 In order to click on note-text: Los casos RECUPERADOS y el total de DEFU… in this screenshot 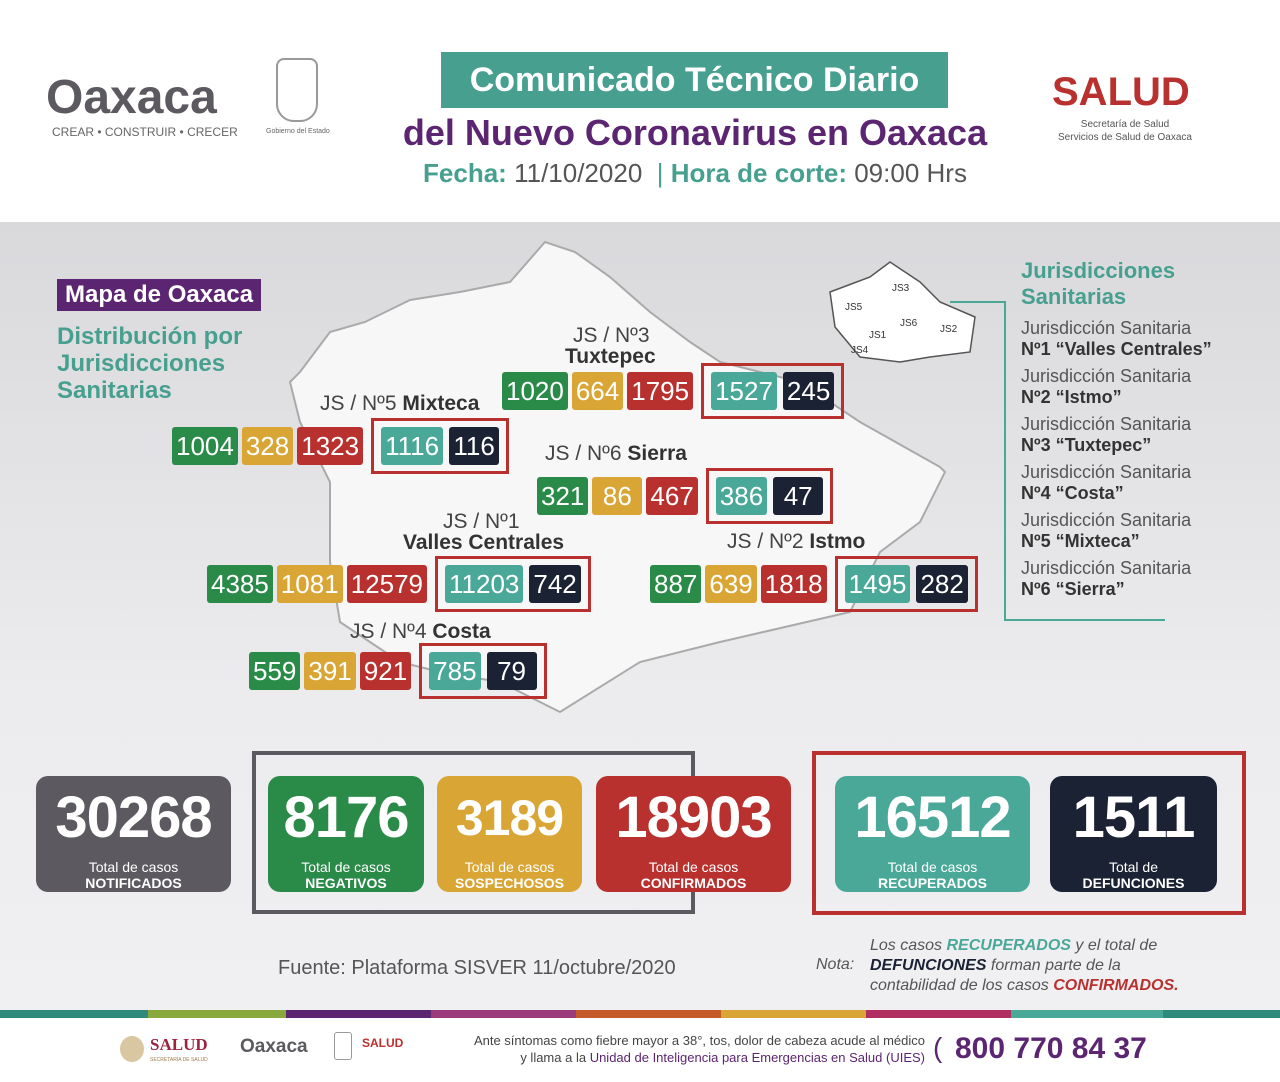, I will do `click(1024, 965)`.